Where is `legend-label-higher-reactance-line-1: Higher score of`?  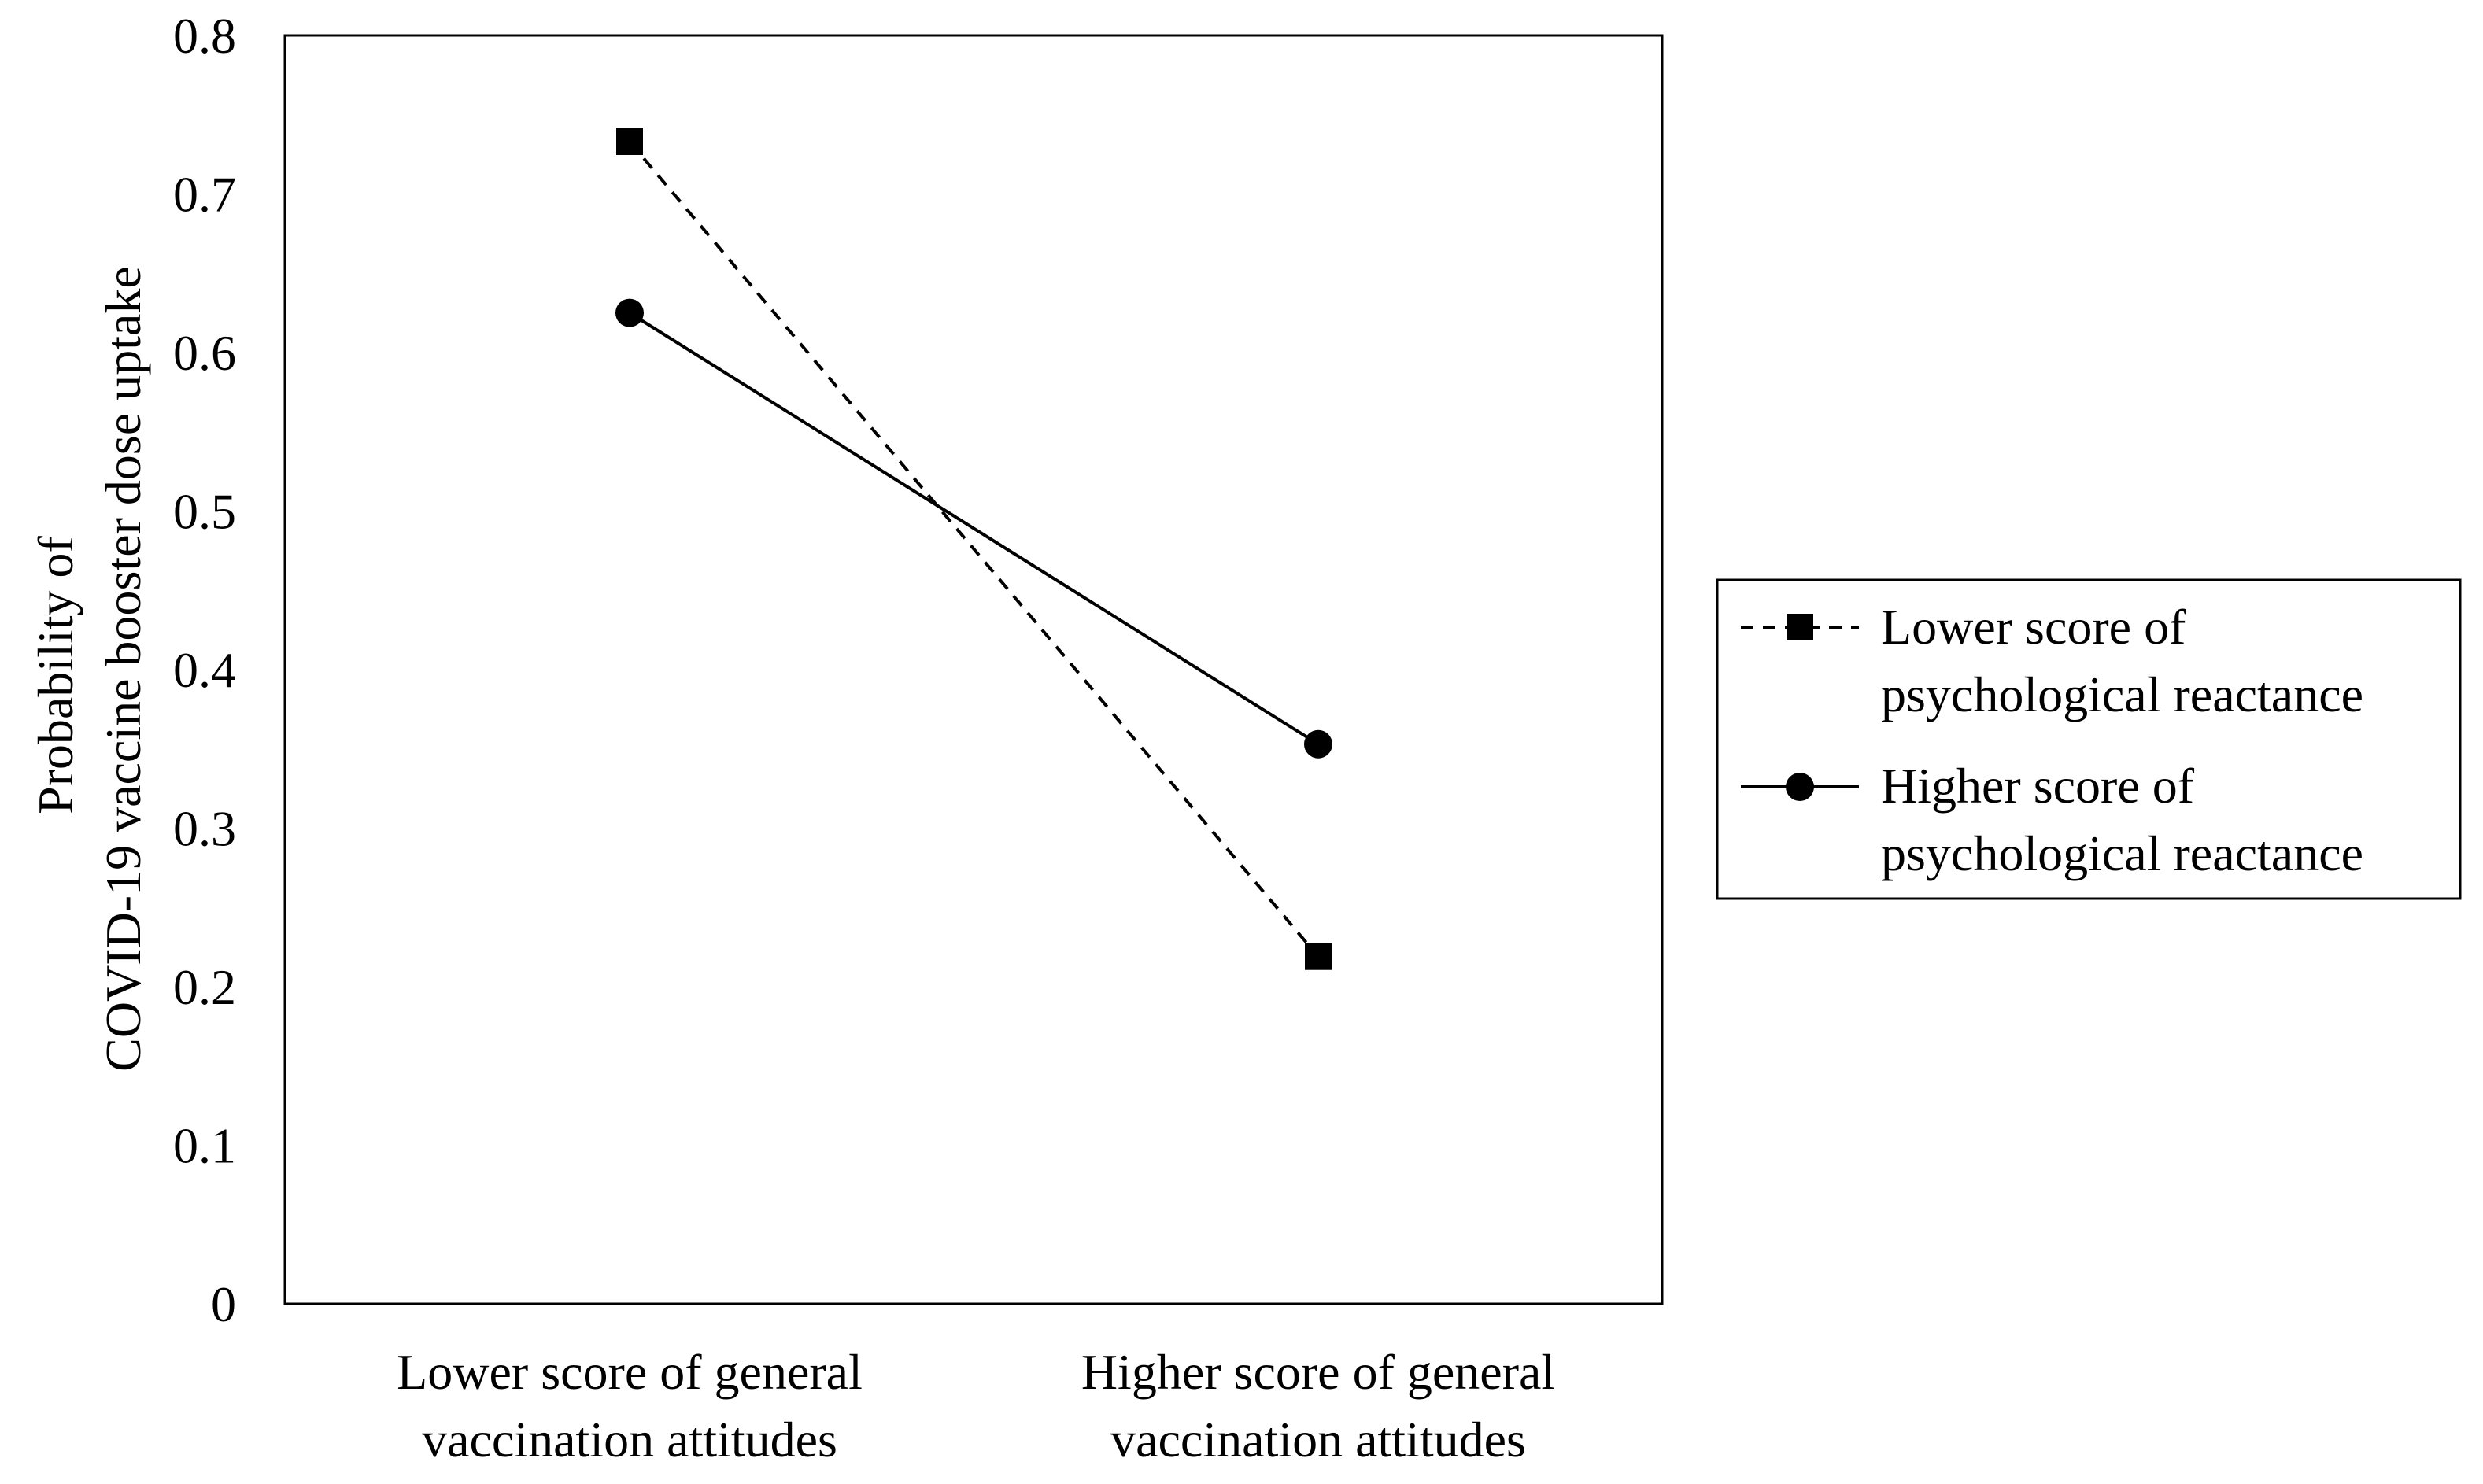 legend-label-higher-reactance-line-1: Higher score of is located at coordinates (2038, 786).